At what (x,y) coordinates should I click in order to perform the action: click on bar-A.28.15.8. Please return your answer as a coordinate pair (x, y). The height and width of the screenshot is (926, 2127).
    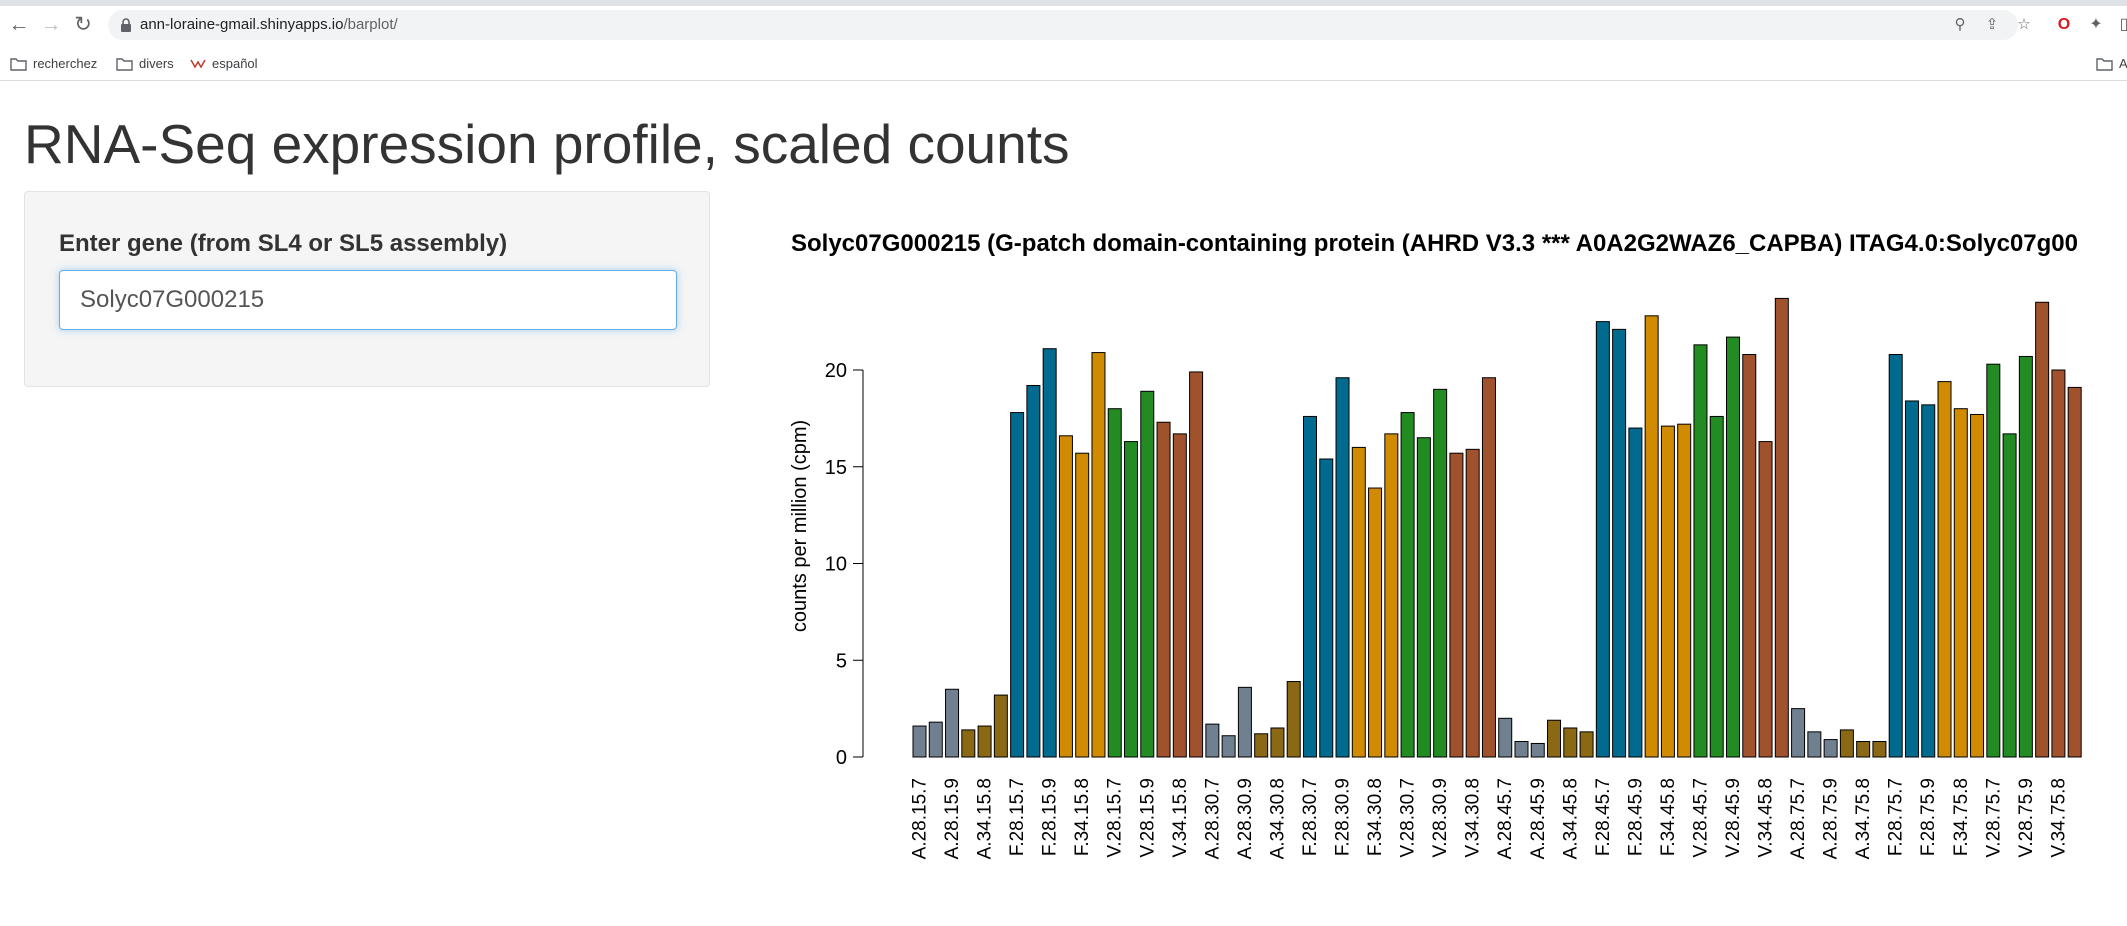
    Looking at the image, I should click on (935, 739).